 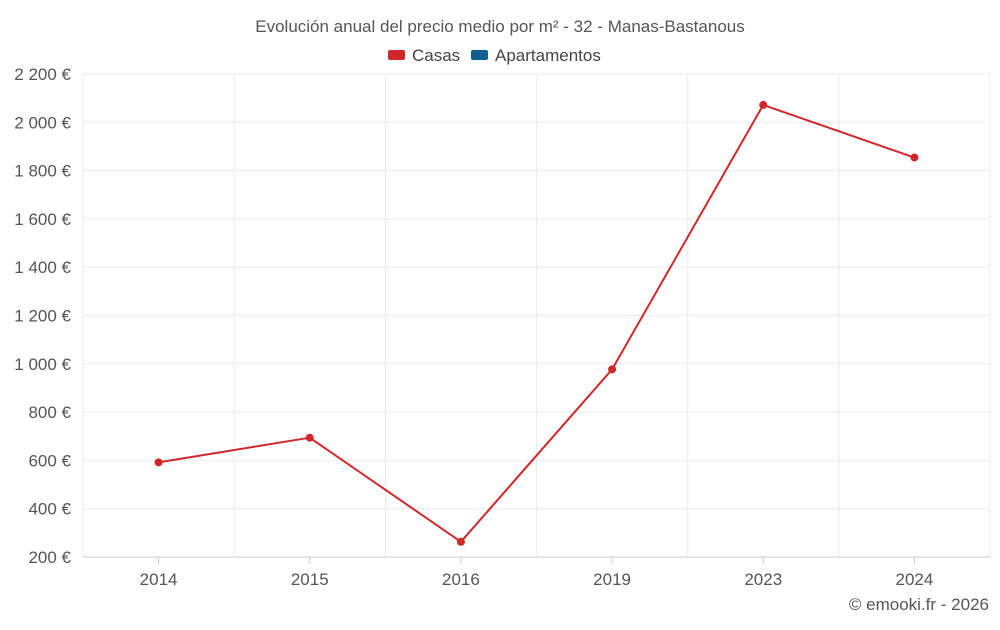 What do you see at coordinates (763, 579) in the screenshot?
I see `x-tick-label: 2023` at bounding box center [763, 579].